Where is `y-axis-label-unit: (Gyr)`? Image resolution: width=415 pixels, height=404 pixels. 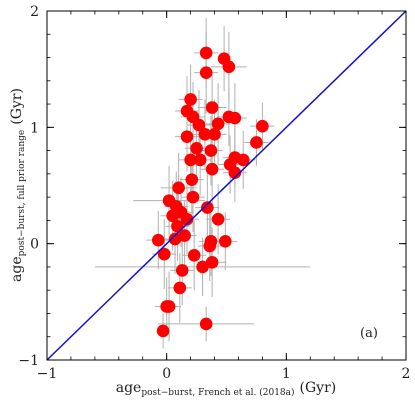 y-axis-label-unit: (Gyr) is located at coordinates (17, 106).